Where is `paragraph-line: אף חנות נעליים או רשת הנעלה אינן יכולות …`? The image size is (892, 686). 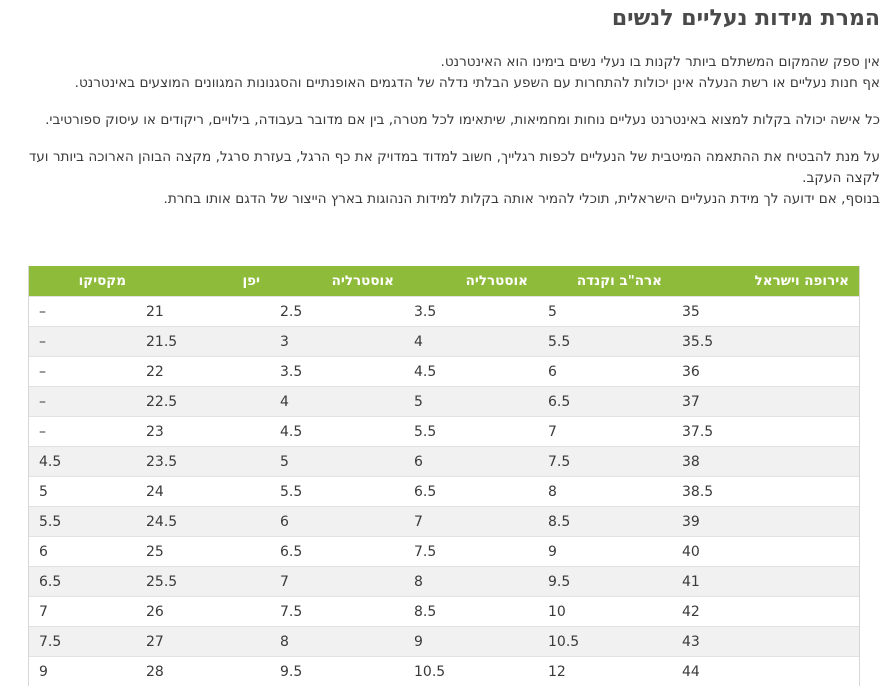
paragraph-line: אף חנות נעליים או רשת הנעלה אינן יכולות … is located at coordinates (446, 83).